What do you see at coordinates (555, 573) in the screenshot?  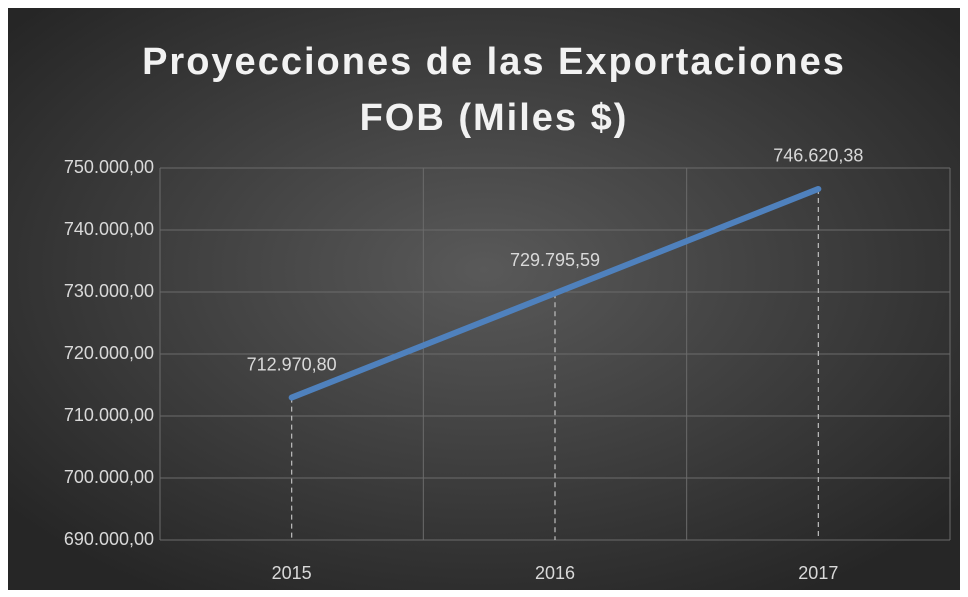 I see `x-tick-label: 2016` at bounding box center [555, 573].